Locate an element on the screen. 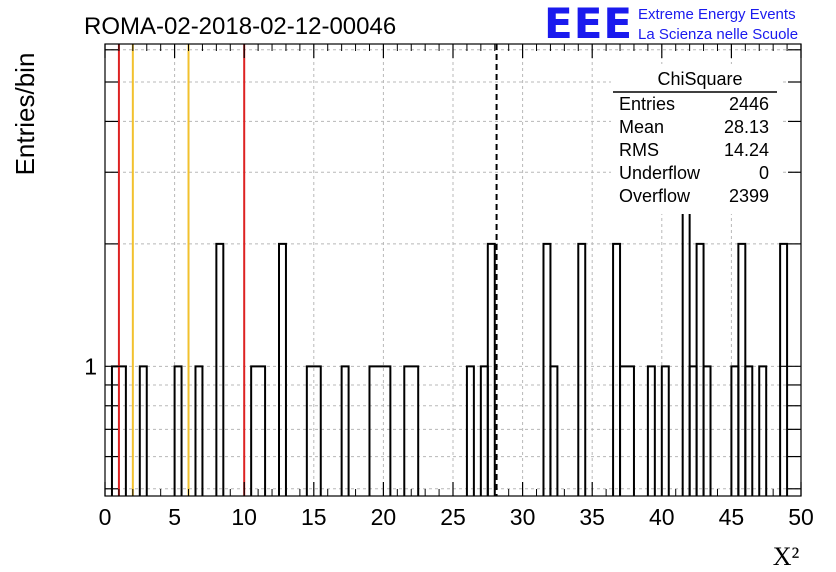 The width and height of the screenshot is (836, 572). stats-value: 14.24 is located at coordinates (746, 150).